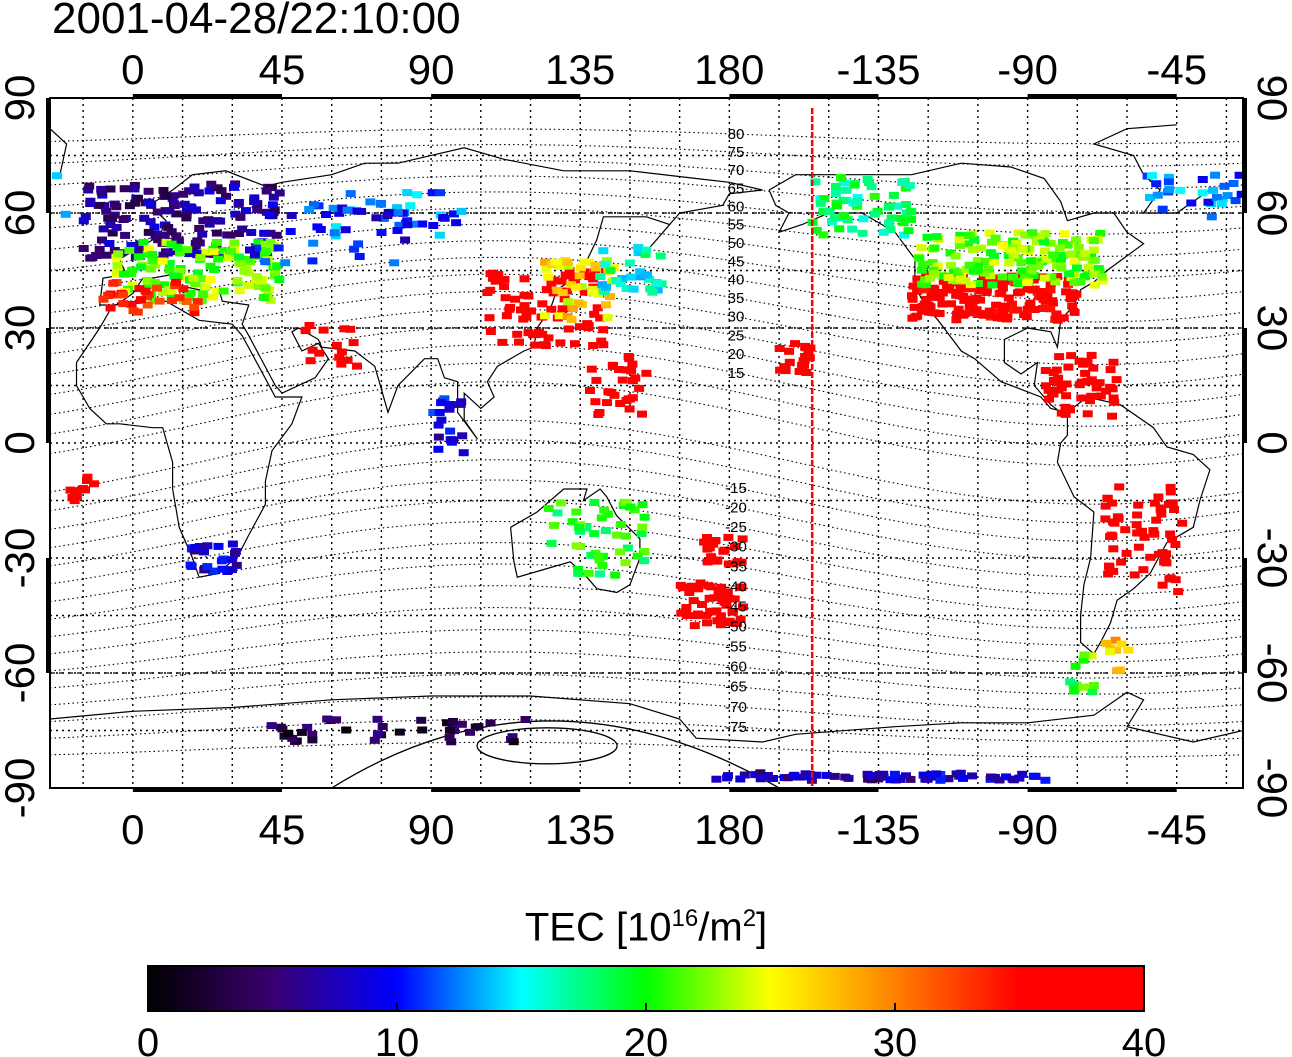 This screenshot has width=1292, height=1057. What do you see at coordinates (736, 170) in the screenshot?
I see `contour-label: 70` at bounding box center [736, 170].